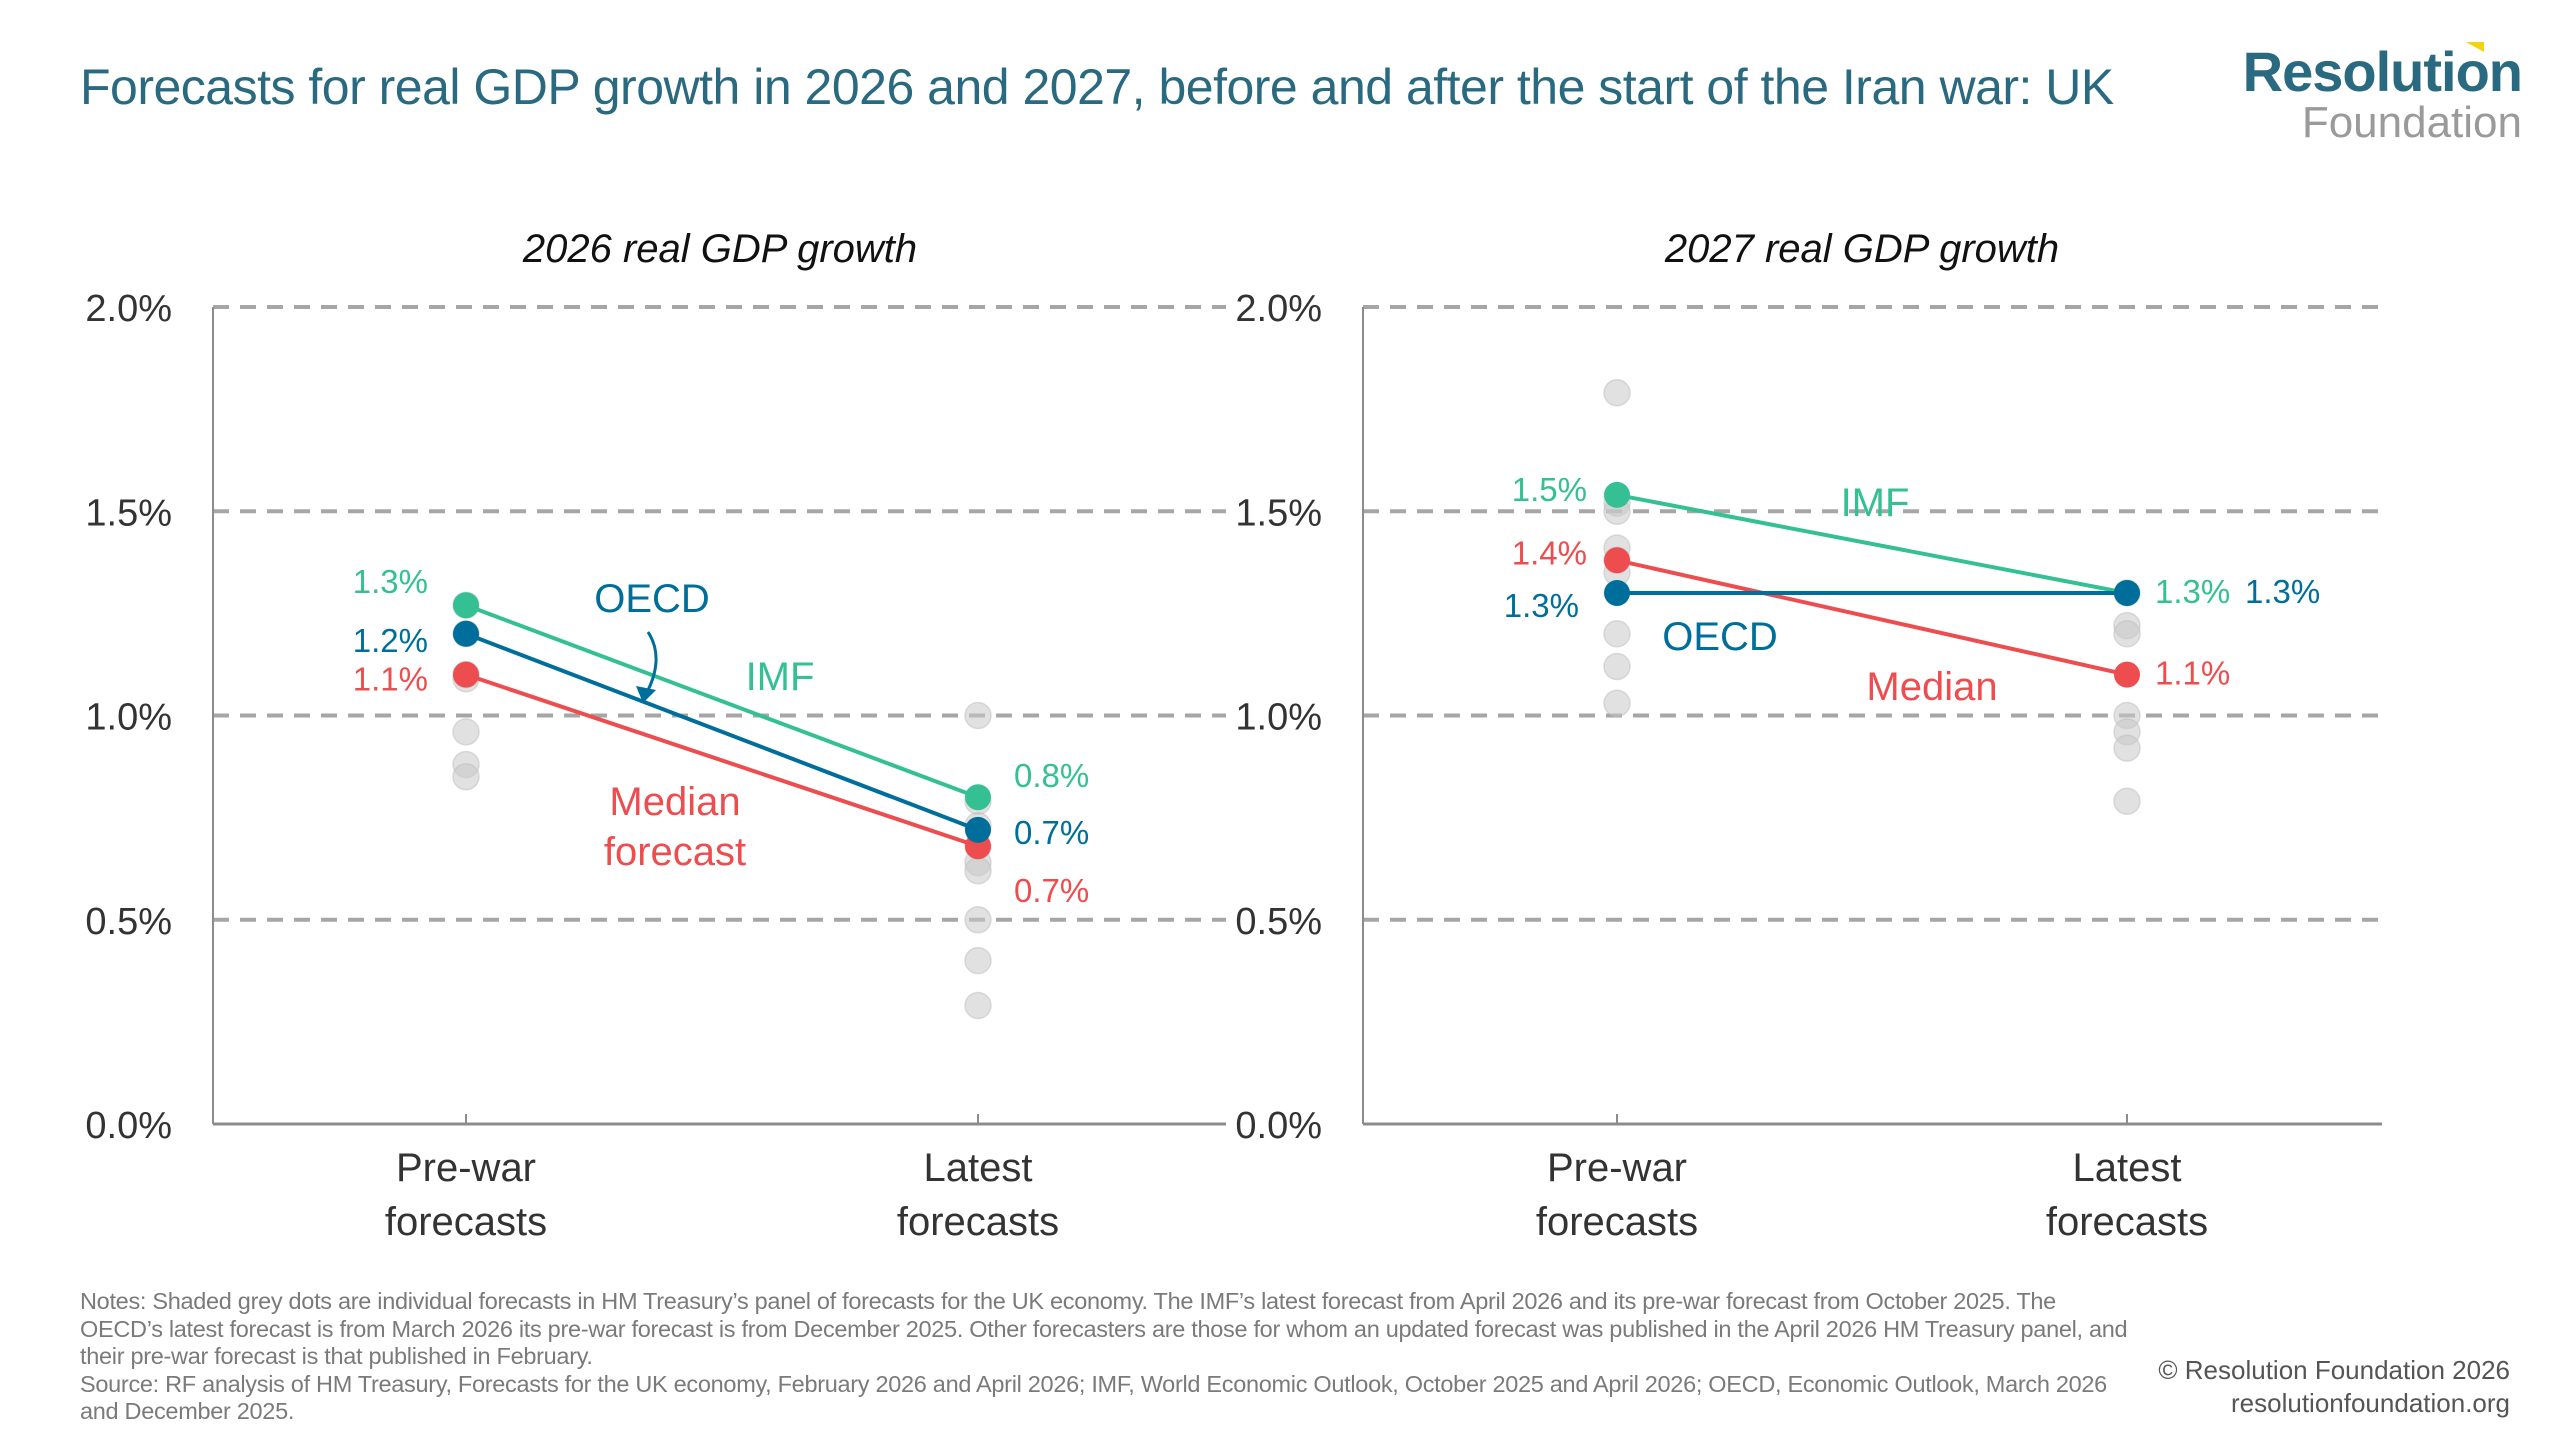 This screenshot has width=2560, height=1440. What do you see at coordinates (1549, 489) in the screenshot?
I see `value-label-imf: 1.5%` at bounding box center [1549, 489].